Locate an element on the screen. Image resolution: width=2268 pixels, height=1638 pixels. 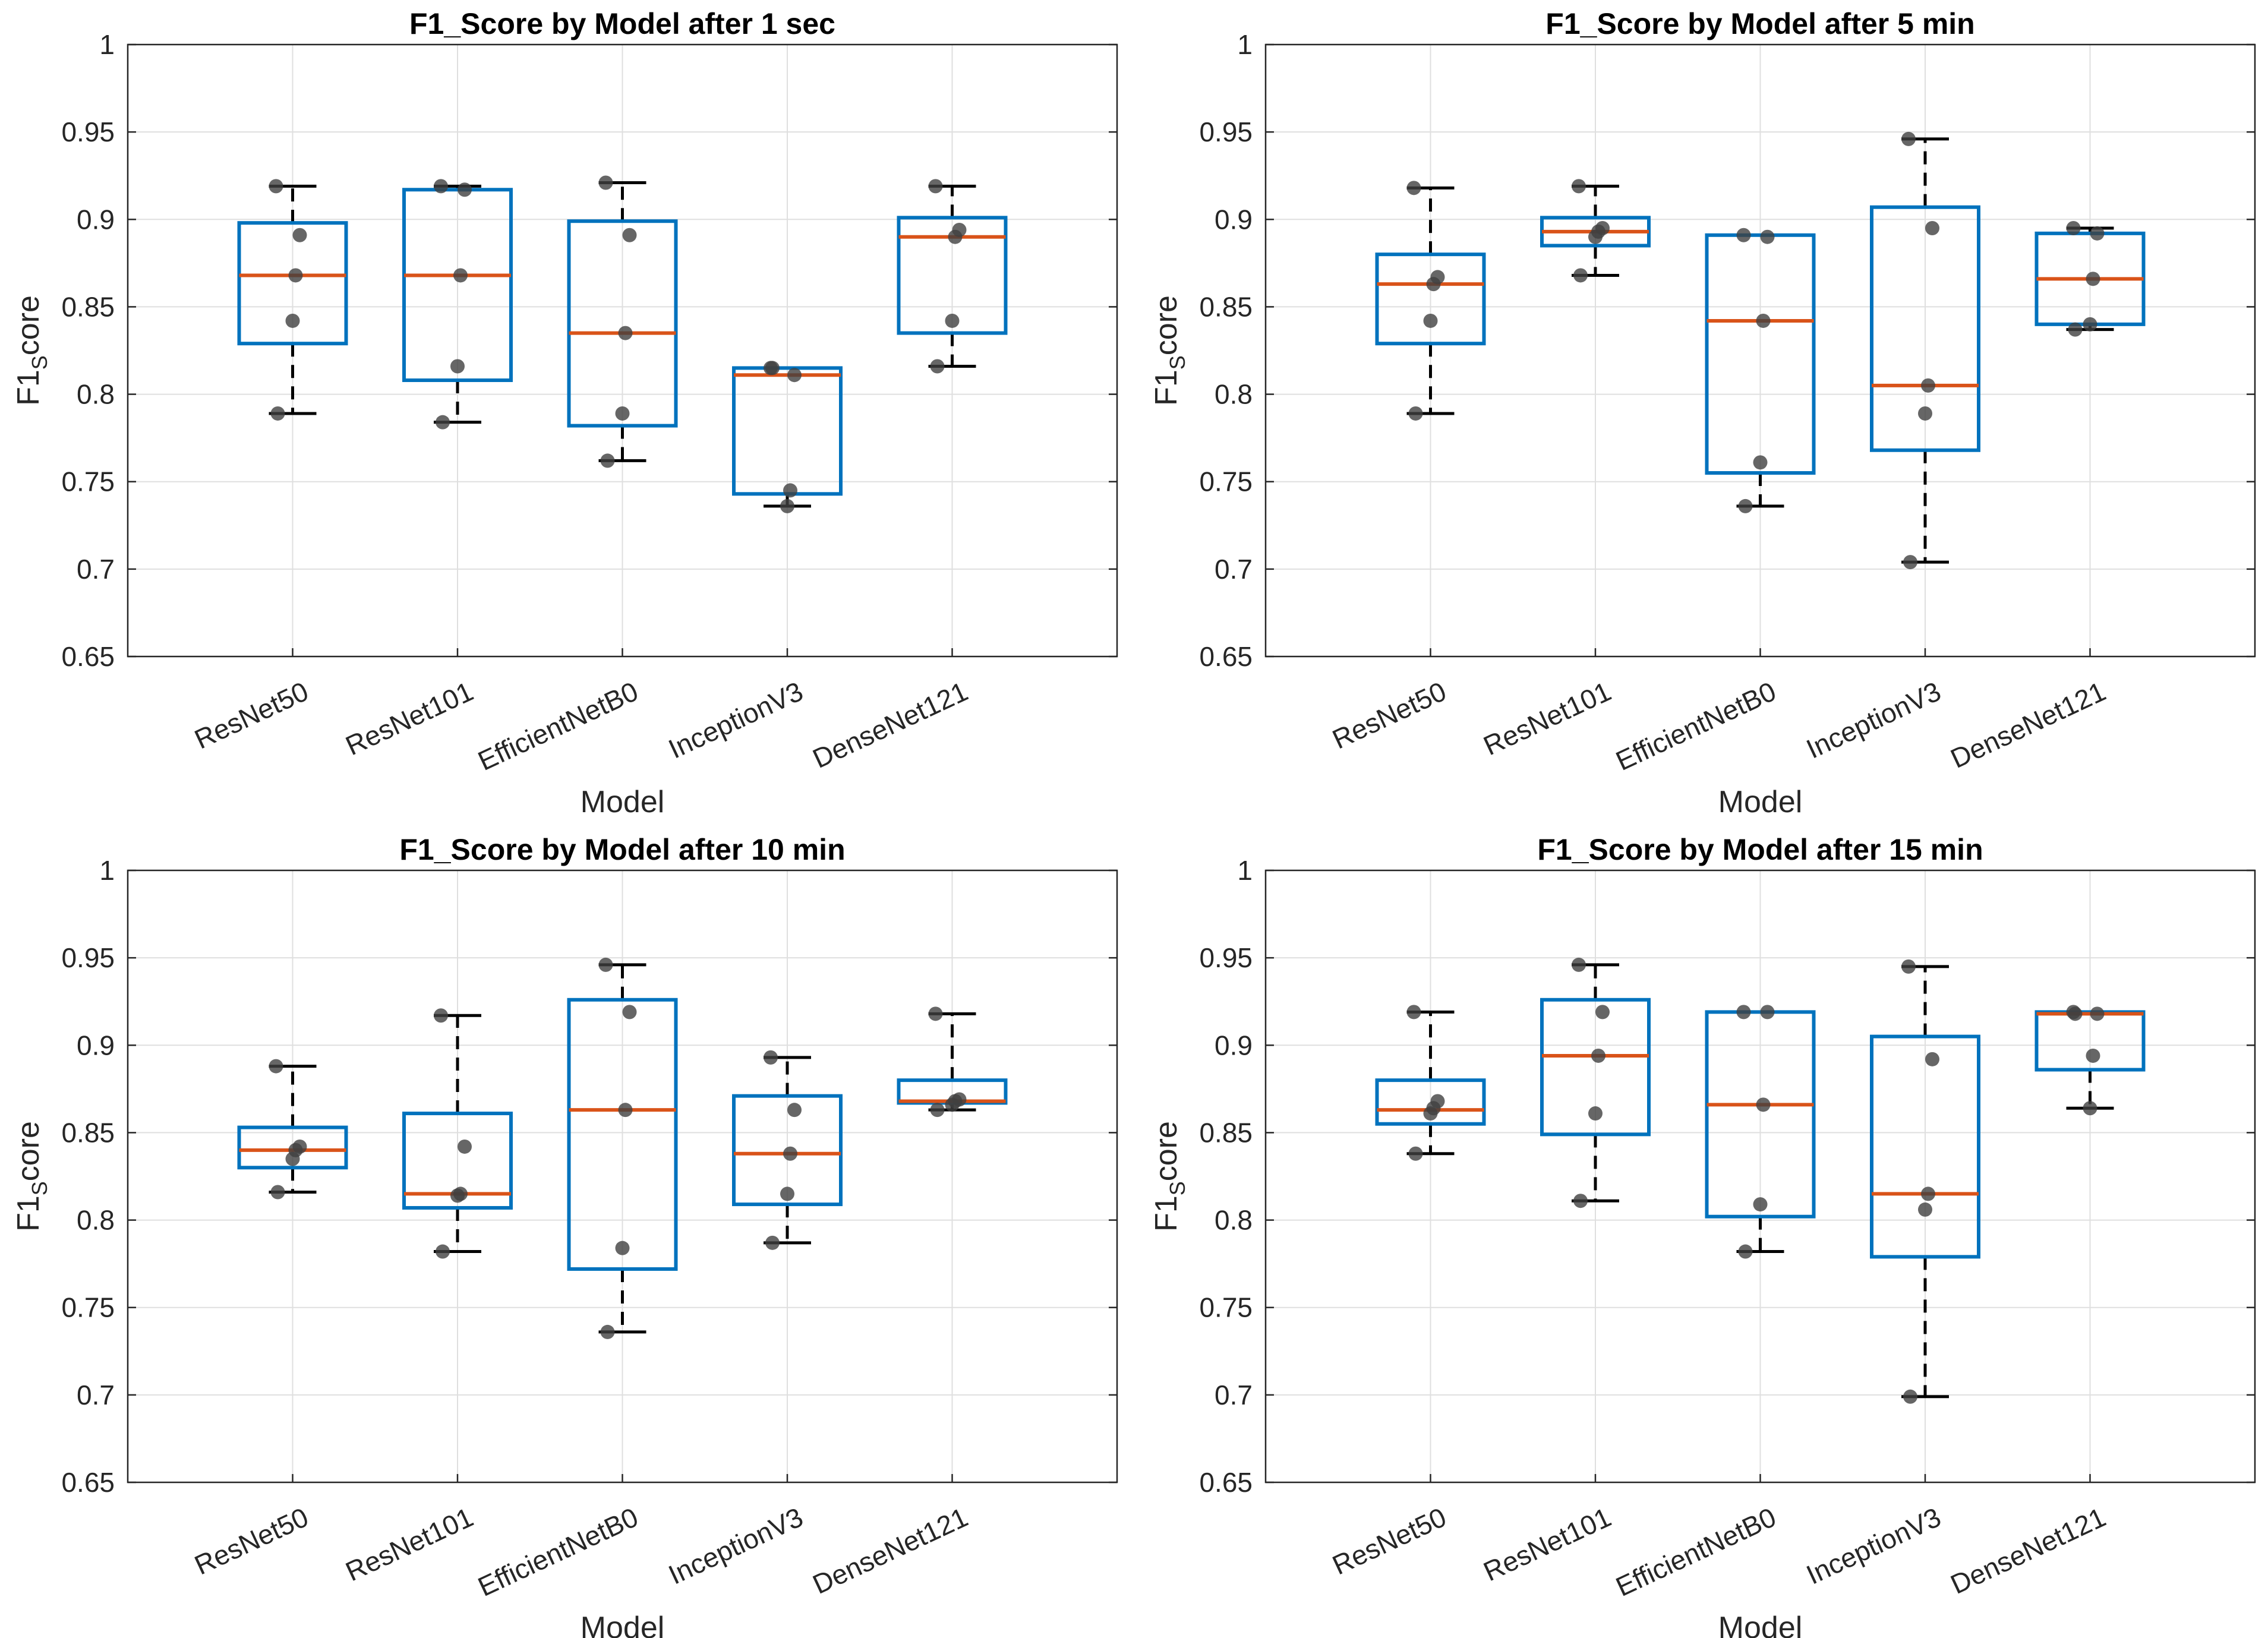
box-densenet121 is located at coordinates (2090, 1061).